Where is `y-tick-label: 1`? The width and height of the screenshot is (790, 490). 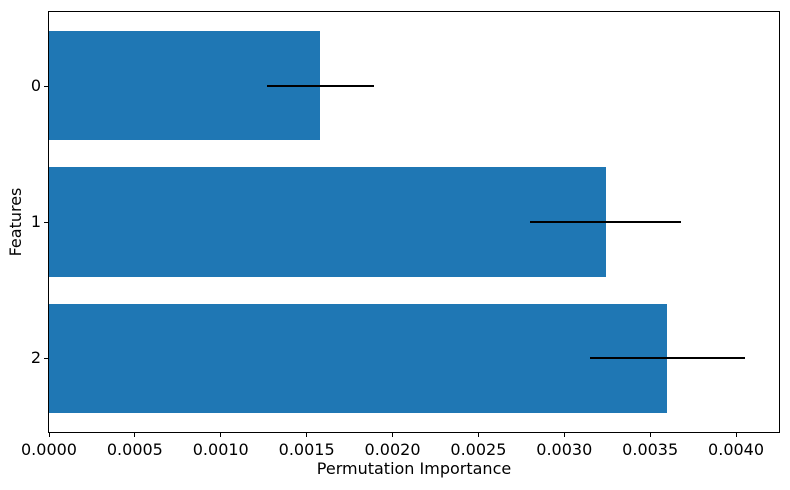
y-tick-label: 1 is located at coordinates (35, 221).